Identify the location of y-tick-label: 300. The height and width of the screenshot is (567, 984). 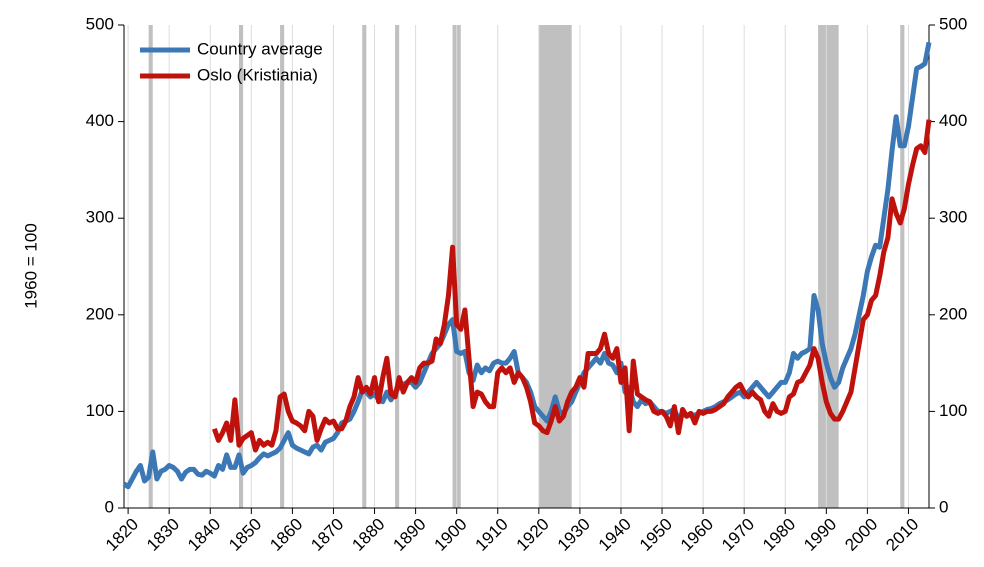
(100, 217).